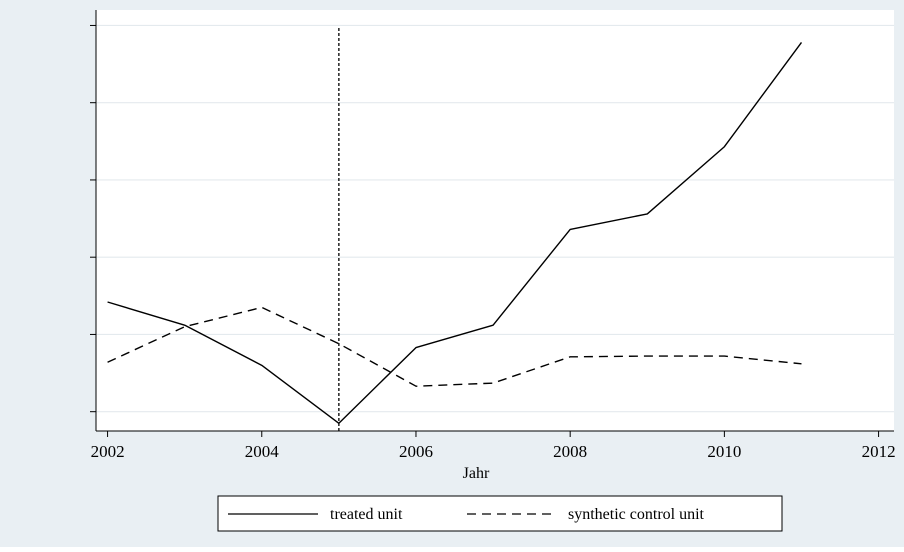 The image size is (904, 552). Describe the element at coordinates (724, 451) in the screenshot. I see `x-tick-label-4: 2010` at that location.